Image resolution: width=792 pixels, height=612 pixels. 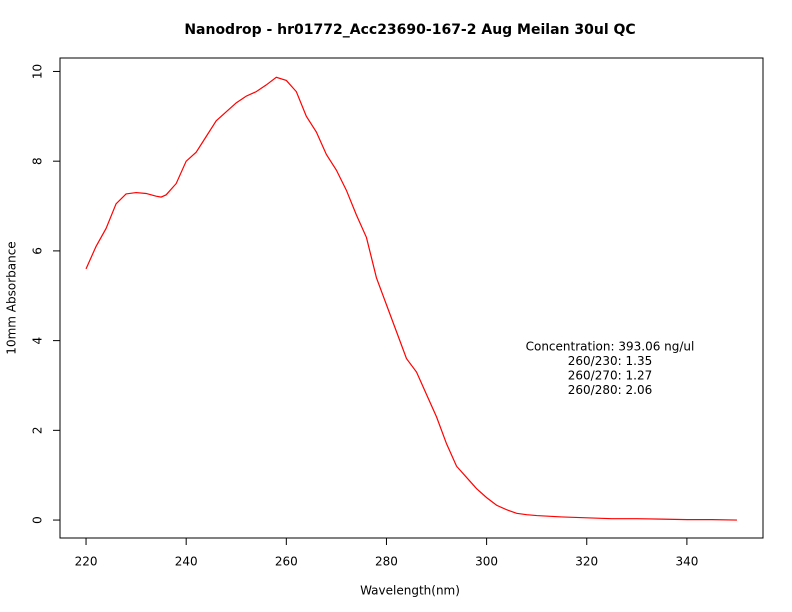 I want to click on annotation: 260/270: 1.27, so click(x=610, y=376).